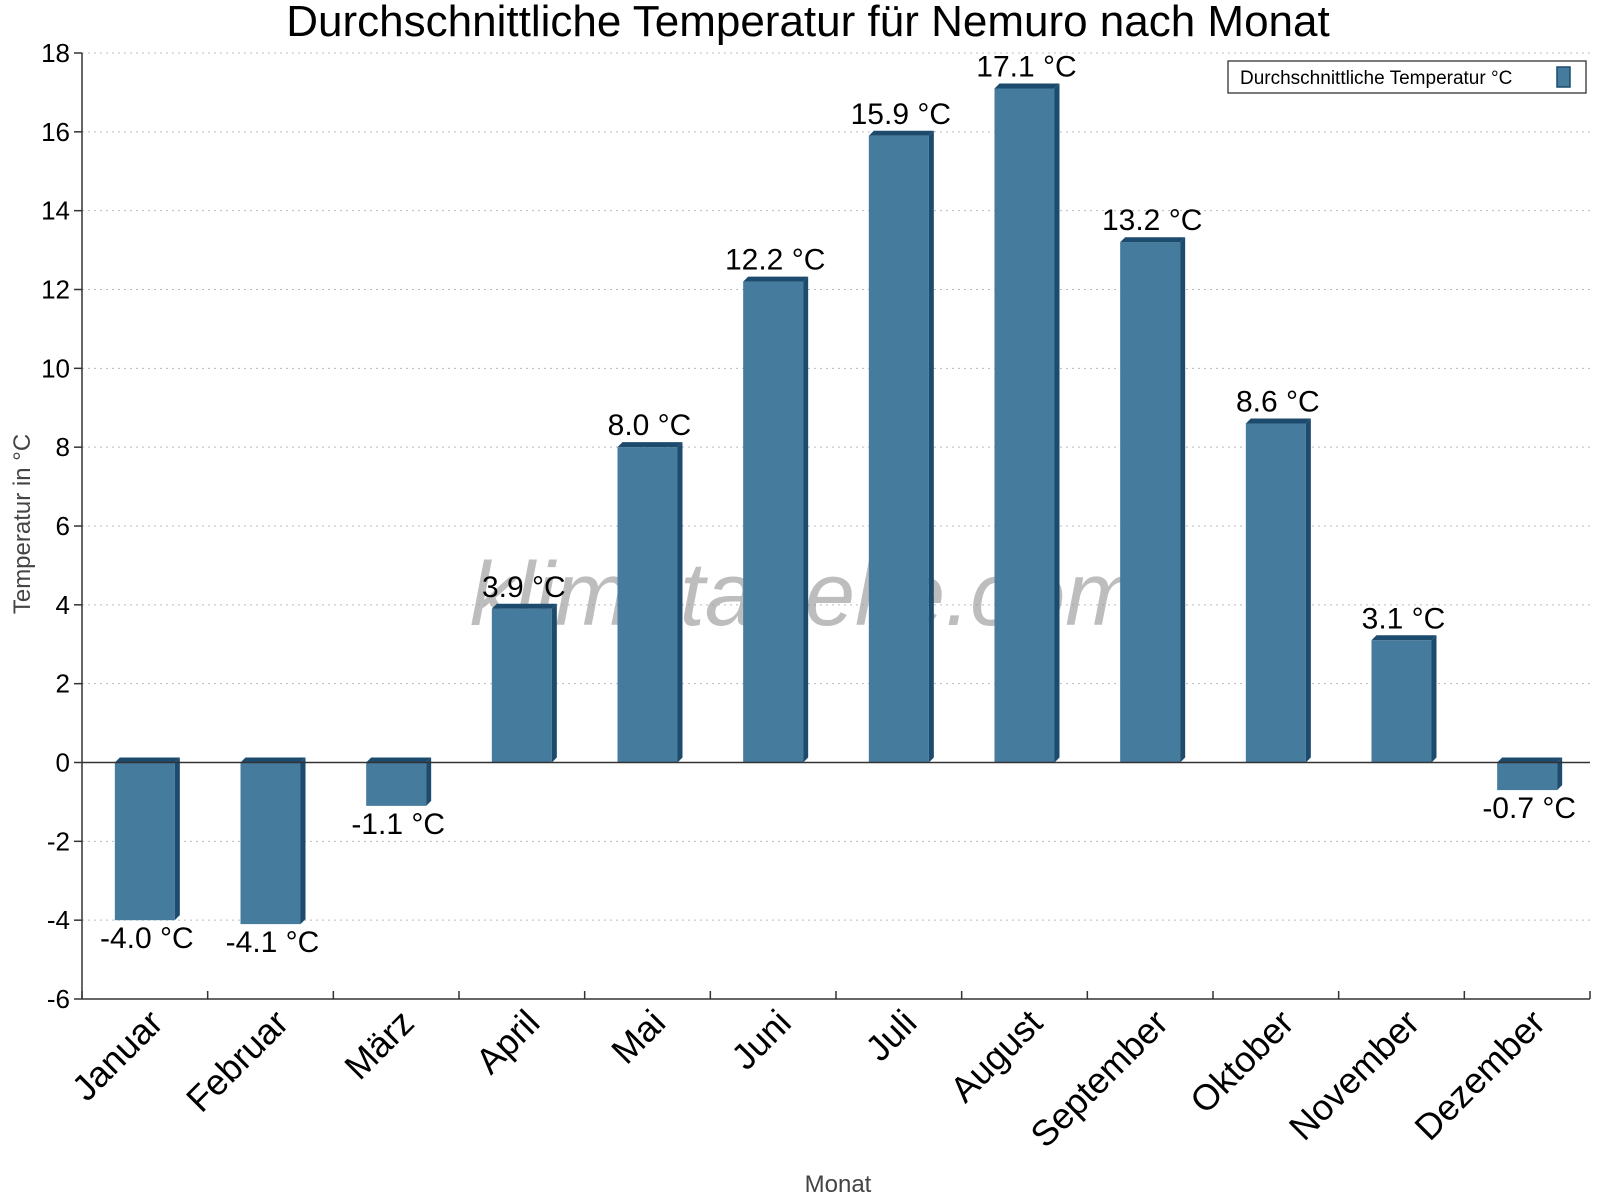  I want to click on data-label: 12.2 °C, so click(775, 260).